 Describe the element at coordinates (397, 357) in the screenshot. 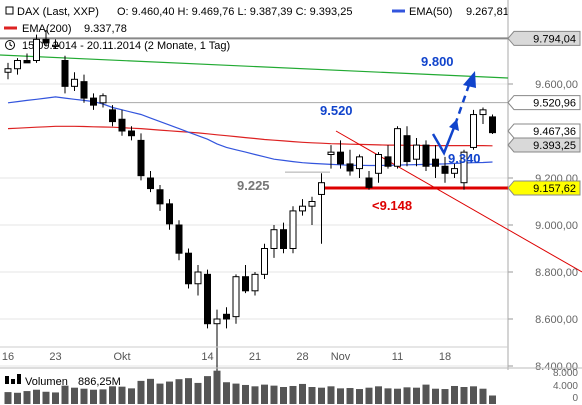

I see `xtick-label: 11` at that location.